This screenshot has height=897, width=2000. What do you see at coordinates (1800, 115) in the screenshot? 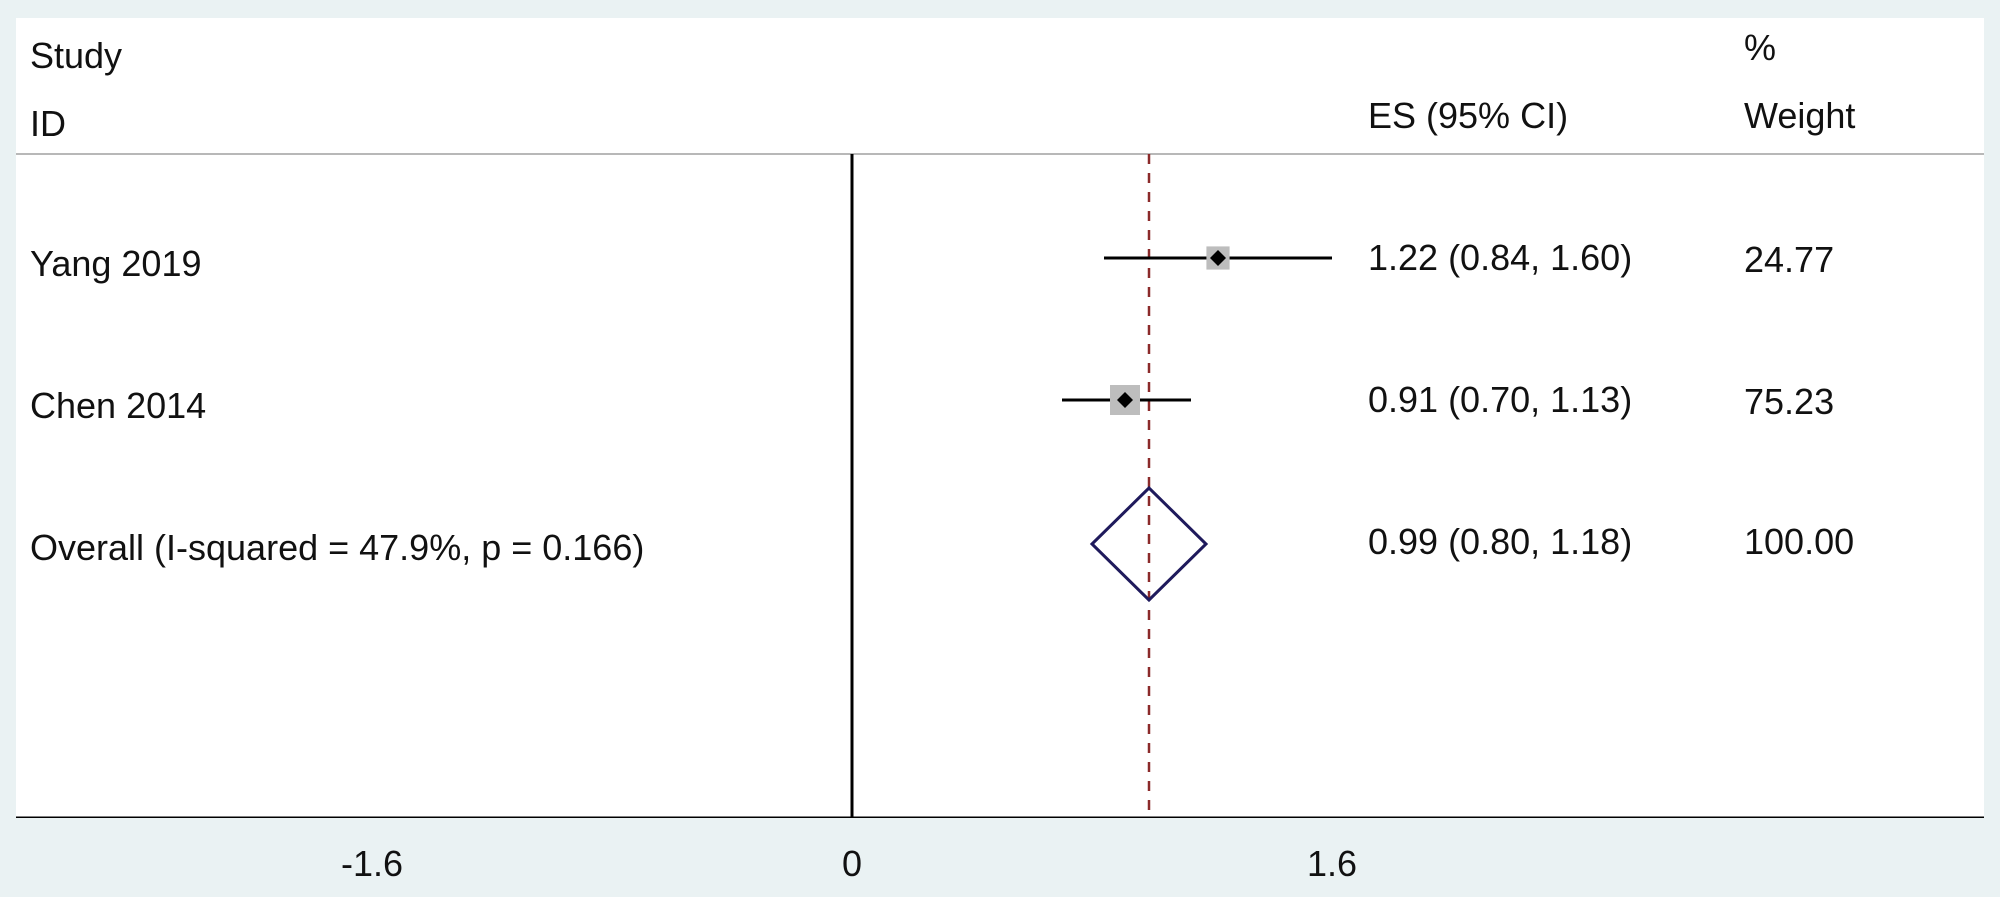
I see `header-weight: Weight` at bounding box center [1800, 115].